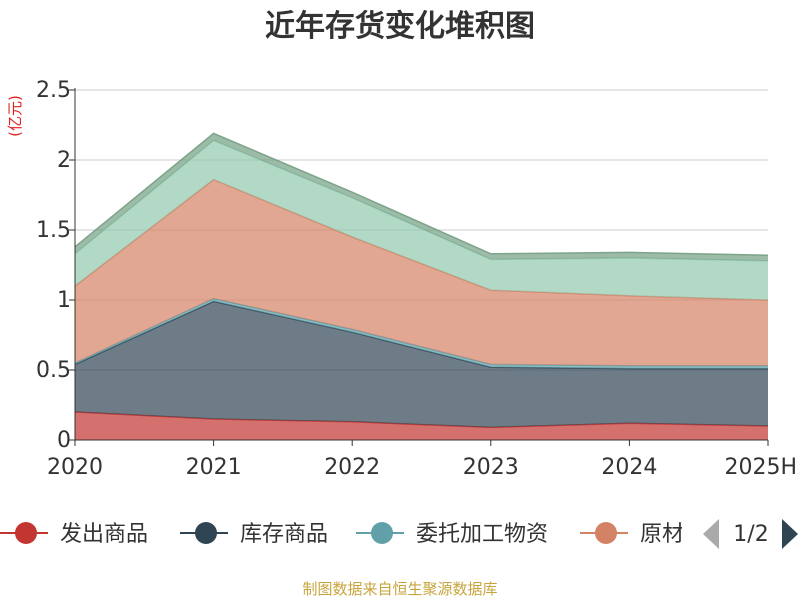 Image resolution: width=800 pixels, height=600 pixels. Describe the element at coordinates (64, 160) in the screenshot. I see `y-tick-label: 2` at that location.